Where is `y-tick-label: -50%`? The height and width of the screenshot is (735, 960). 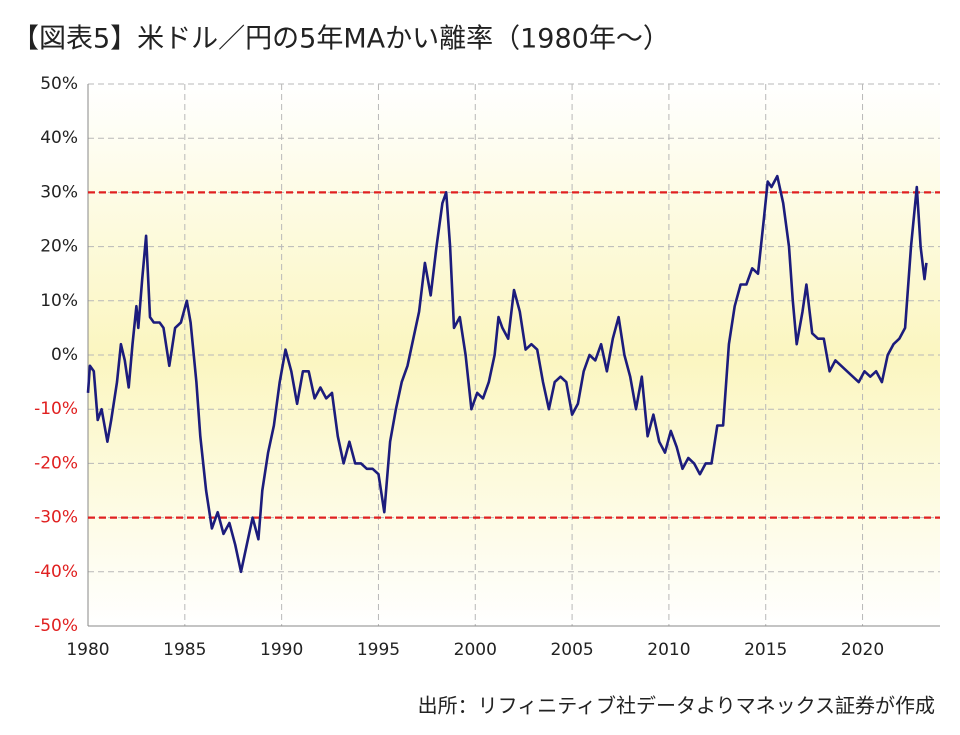
y-tick-label: -50% is located at coordinates (56, 626).